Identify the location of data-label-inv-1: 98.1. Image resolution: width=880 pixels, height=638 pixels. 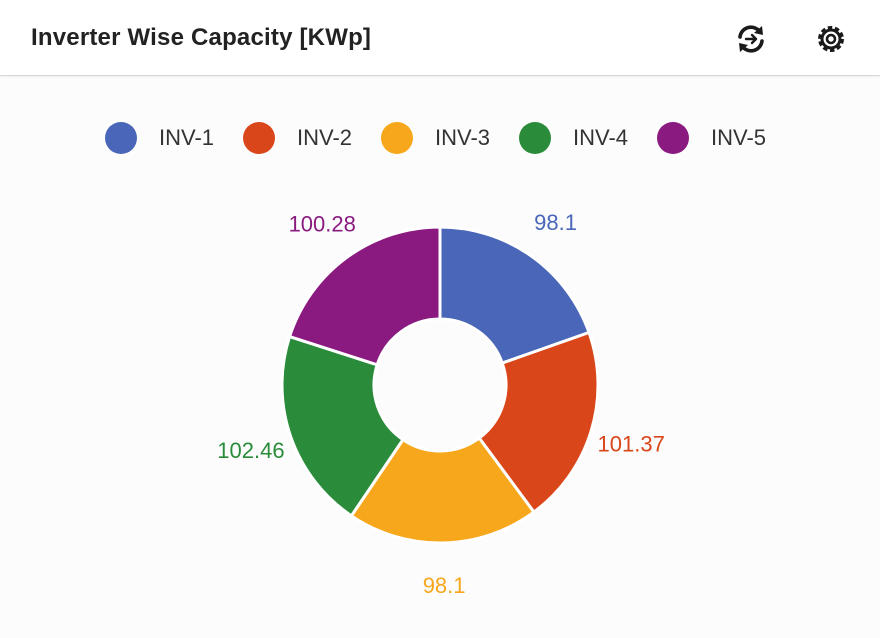
(555, 222).